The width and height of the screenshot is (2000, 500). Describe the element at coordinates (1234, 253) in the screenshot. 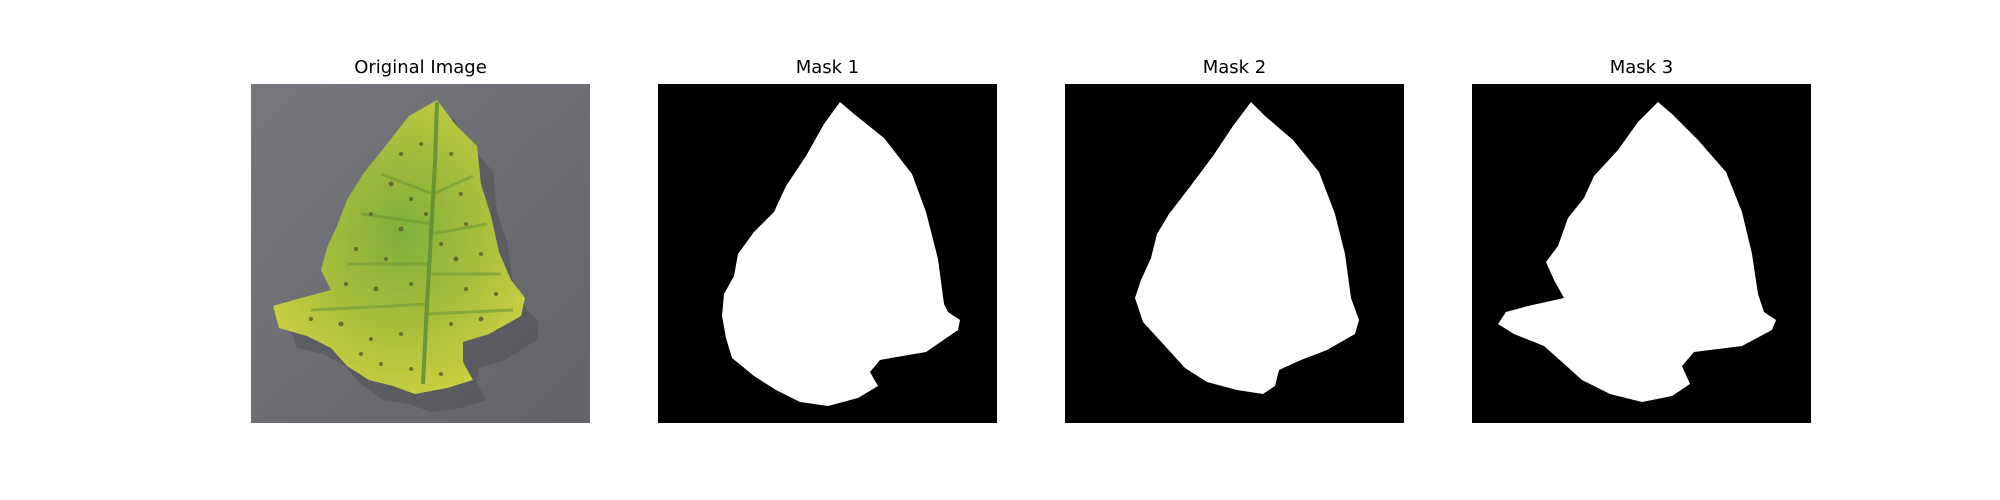

I see `mask-2-image` at that location.